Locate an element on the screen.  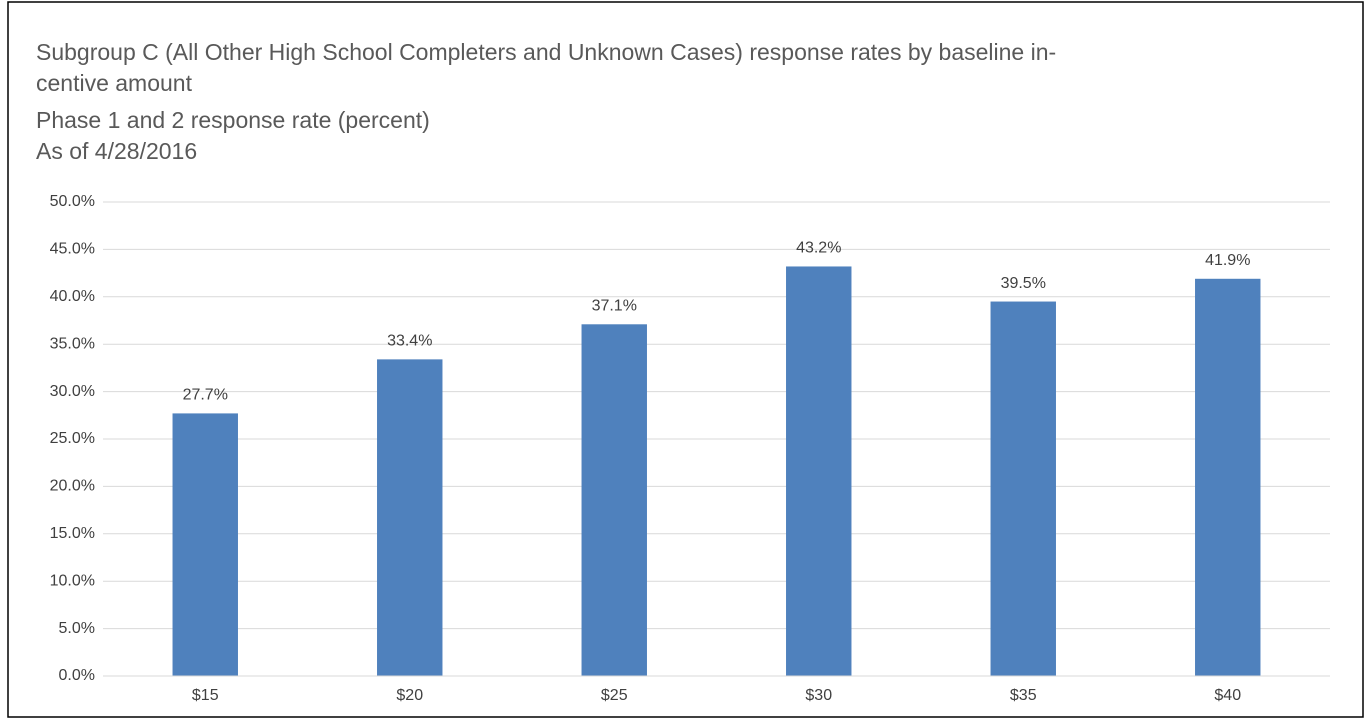
y-tick-label: 50.0% is located at coordinates (72, 201).